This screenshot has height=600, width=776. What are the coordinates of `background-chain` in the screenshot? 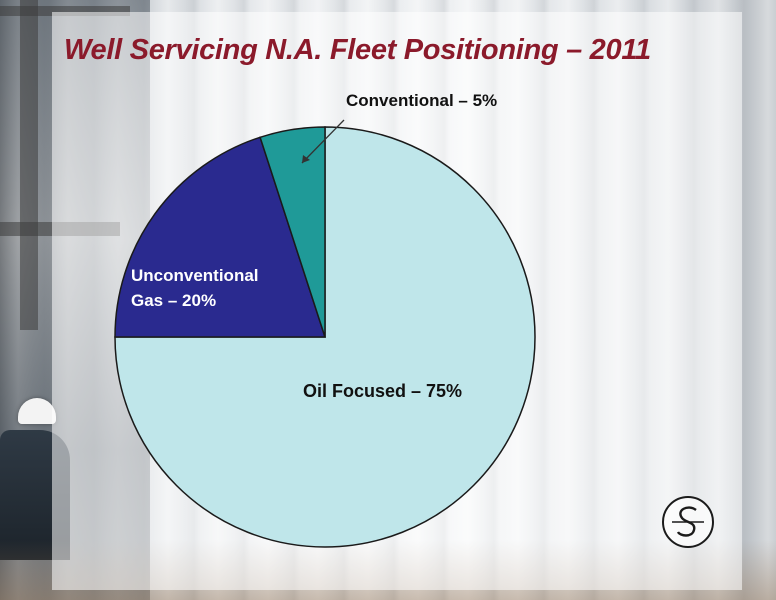 It's located at (29, 165).